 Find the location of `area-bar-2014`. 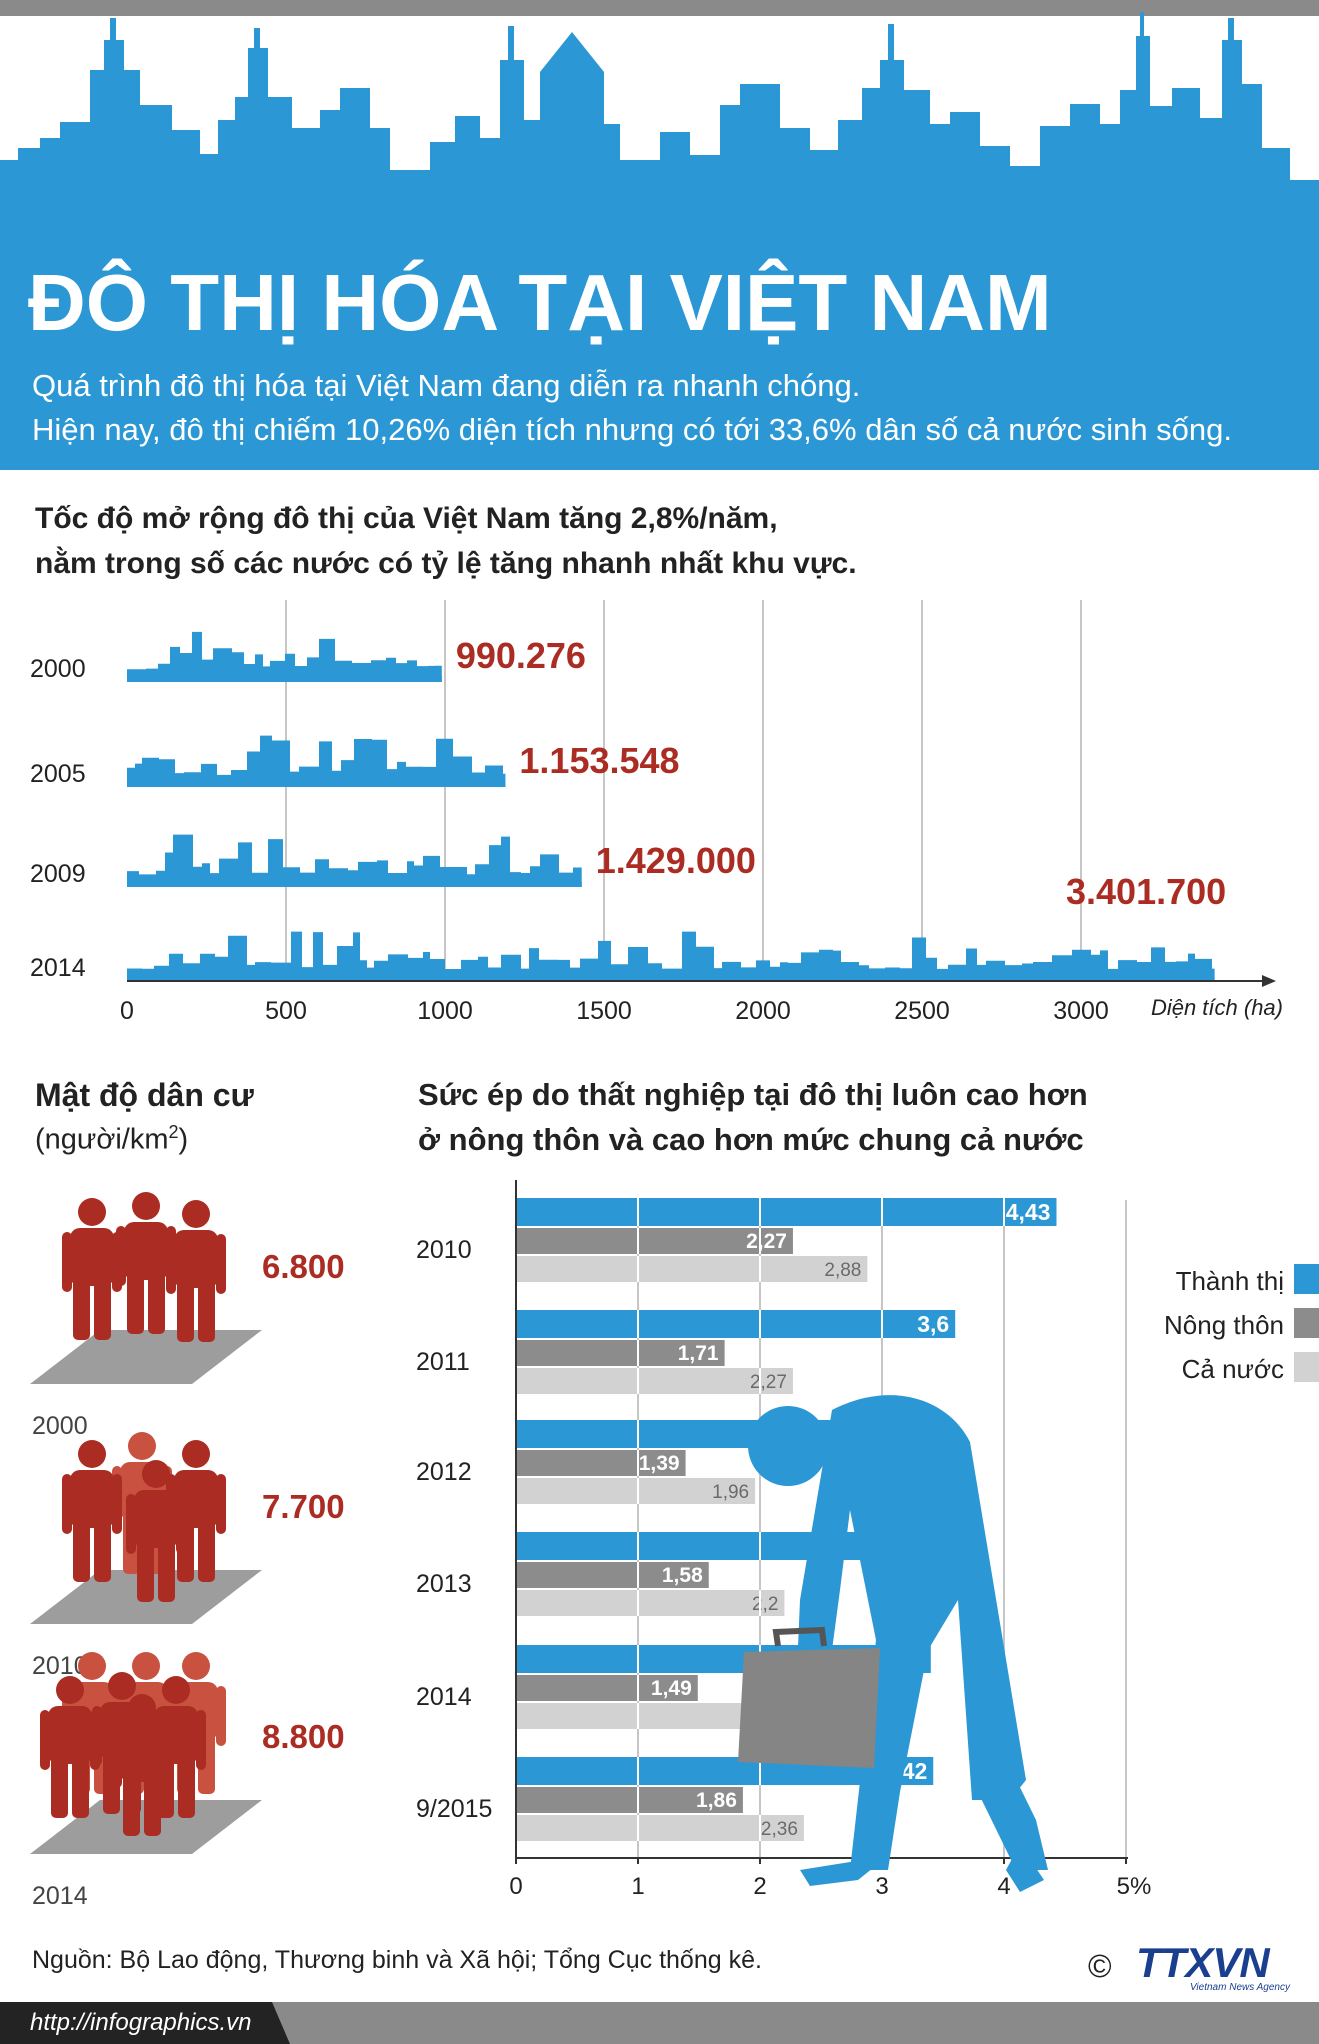

area-bar-2014 is located at coordinates (671, 956).